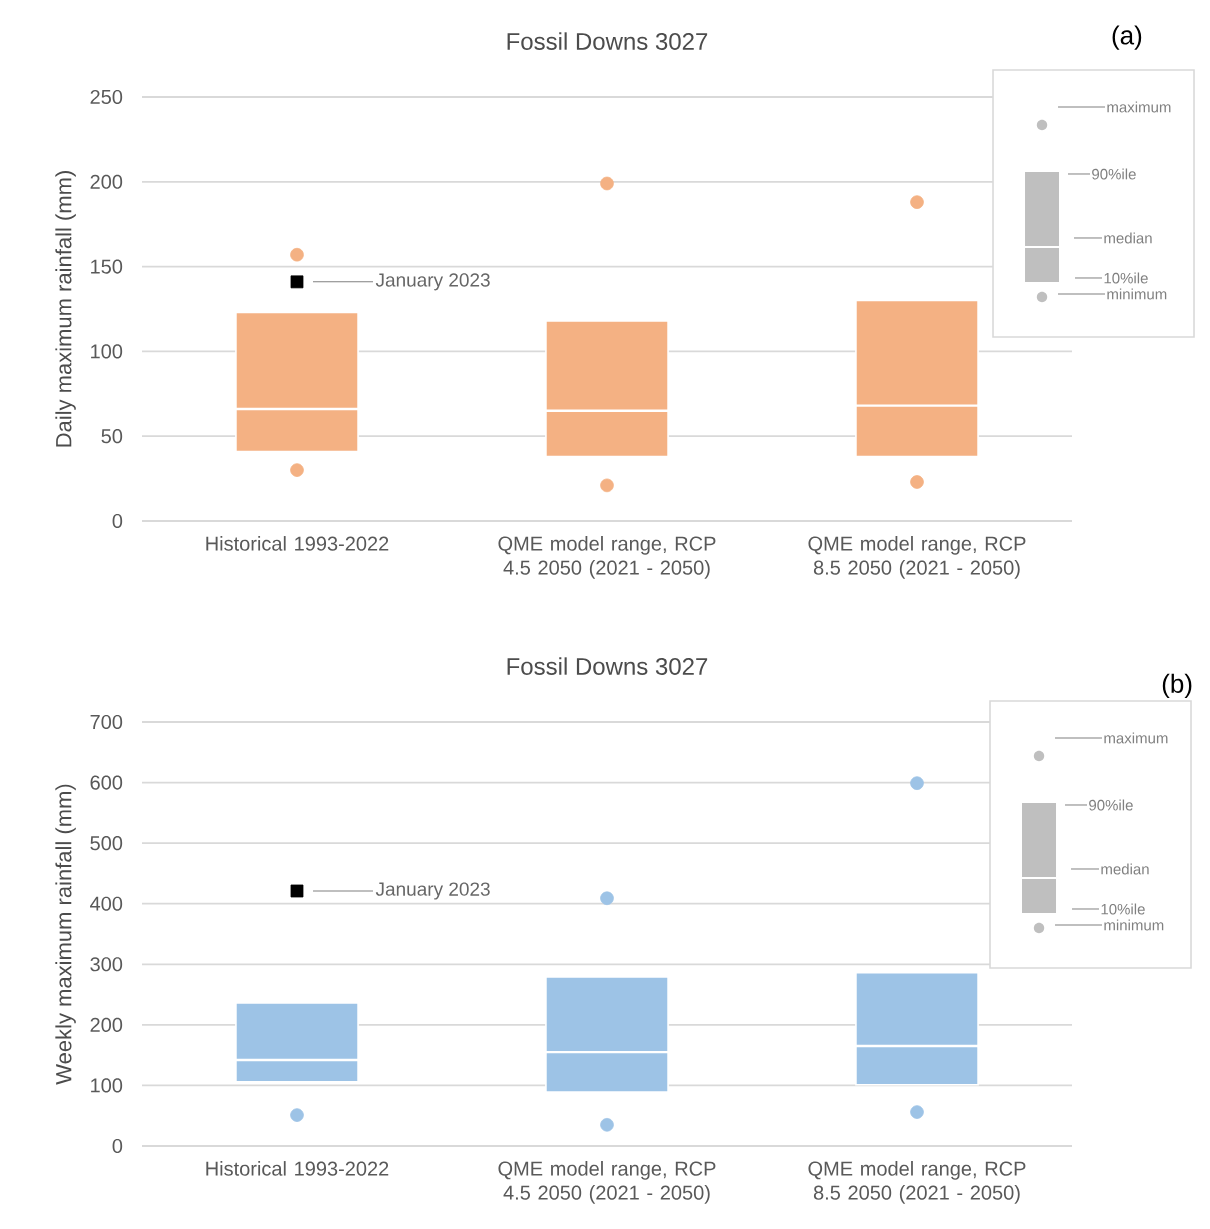 The height and width of the screenshot is (1229, 1210). What do you see at coordinates (106, 964) in the screenshot?
I see `y-tick-label: 300` at bounding box center [106, 964].